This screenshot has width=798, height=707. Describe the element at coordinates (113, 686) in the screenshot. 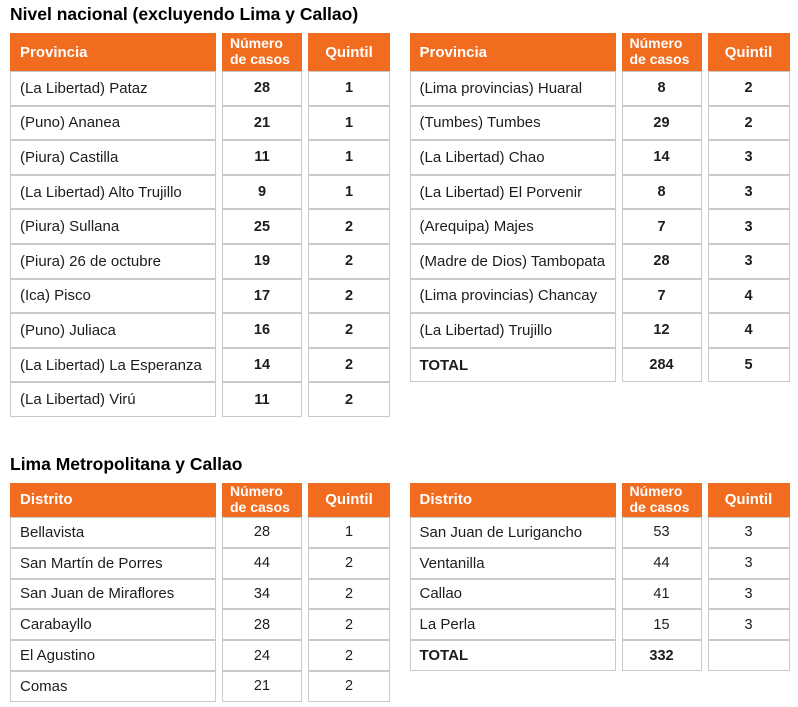

I see `name-cell: Comas` at that location.